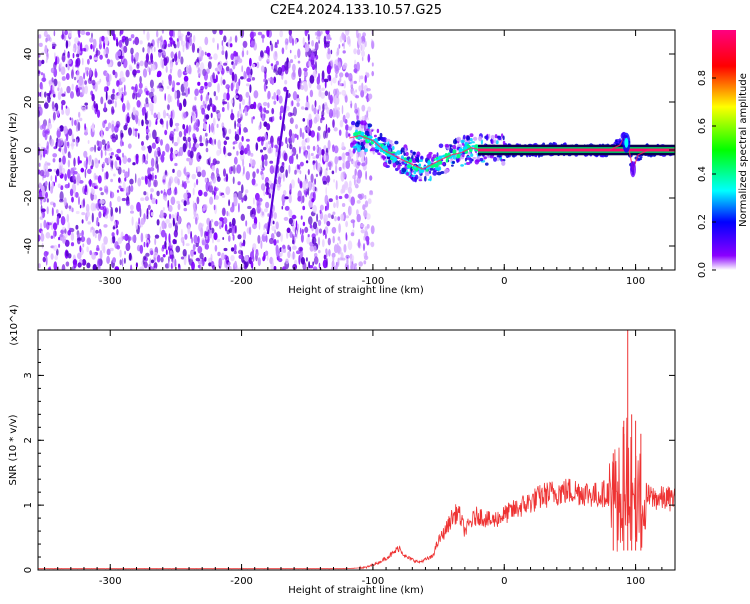  What do you see at coordinates (28, 198) in the screenshot?
I see `y-tick-label: -20` at bounding box center [28, 198].